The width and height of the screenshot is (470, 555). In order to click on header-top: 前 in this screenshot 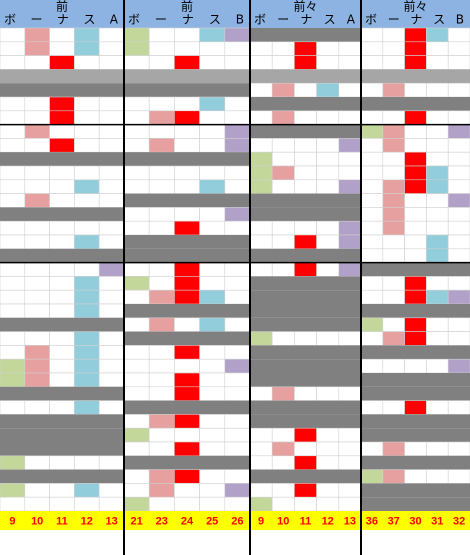, I will do `click(187, 7)`.